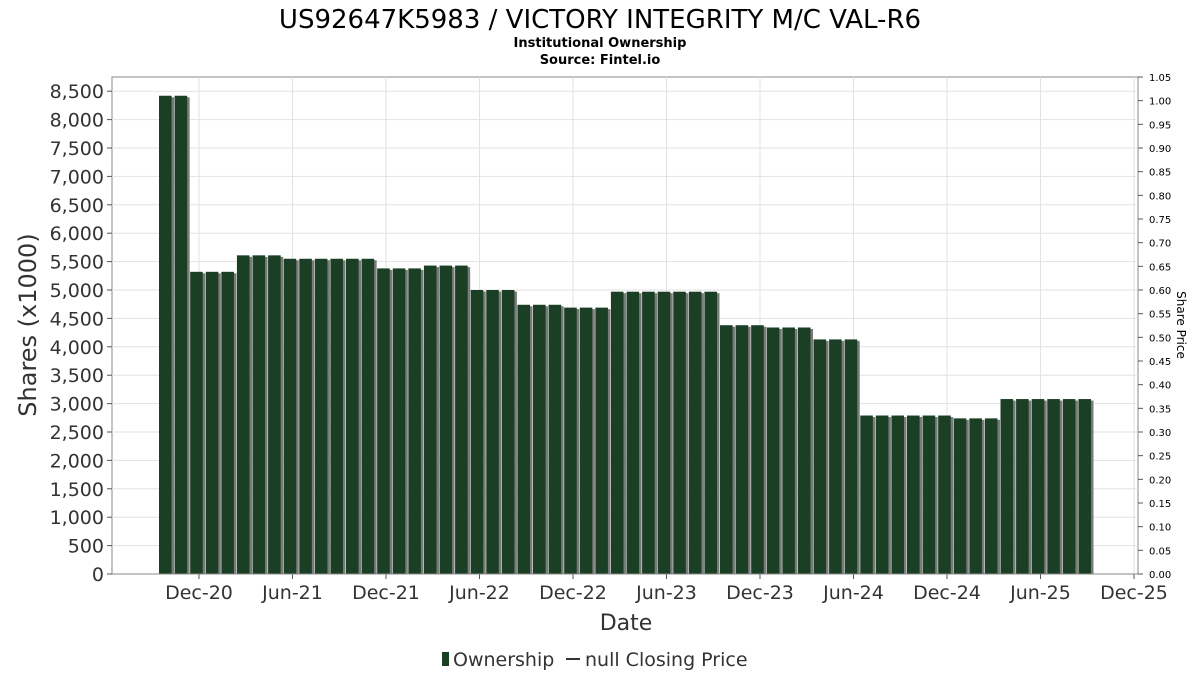 The height and width of the screenshot is (675, 1200). I want to click on y-tick-label: 8,500, so click(77, 92).